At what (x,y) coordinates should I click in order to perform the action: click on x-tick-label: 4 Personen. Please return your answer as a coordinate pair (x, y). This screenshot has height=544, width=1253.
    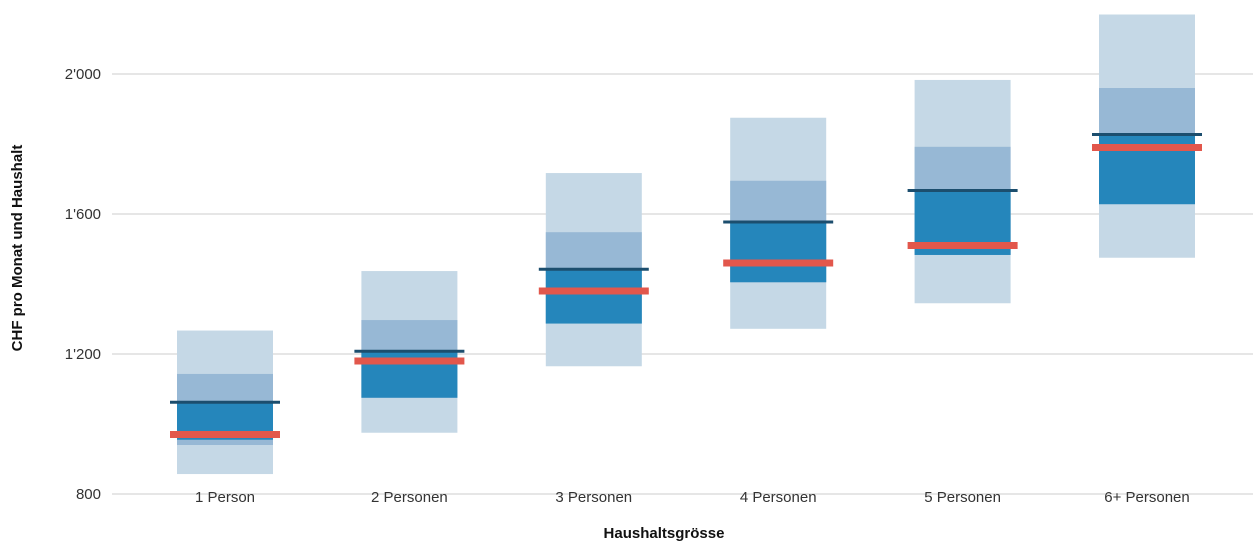
    Looking at the image, I should click on (778, 497).